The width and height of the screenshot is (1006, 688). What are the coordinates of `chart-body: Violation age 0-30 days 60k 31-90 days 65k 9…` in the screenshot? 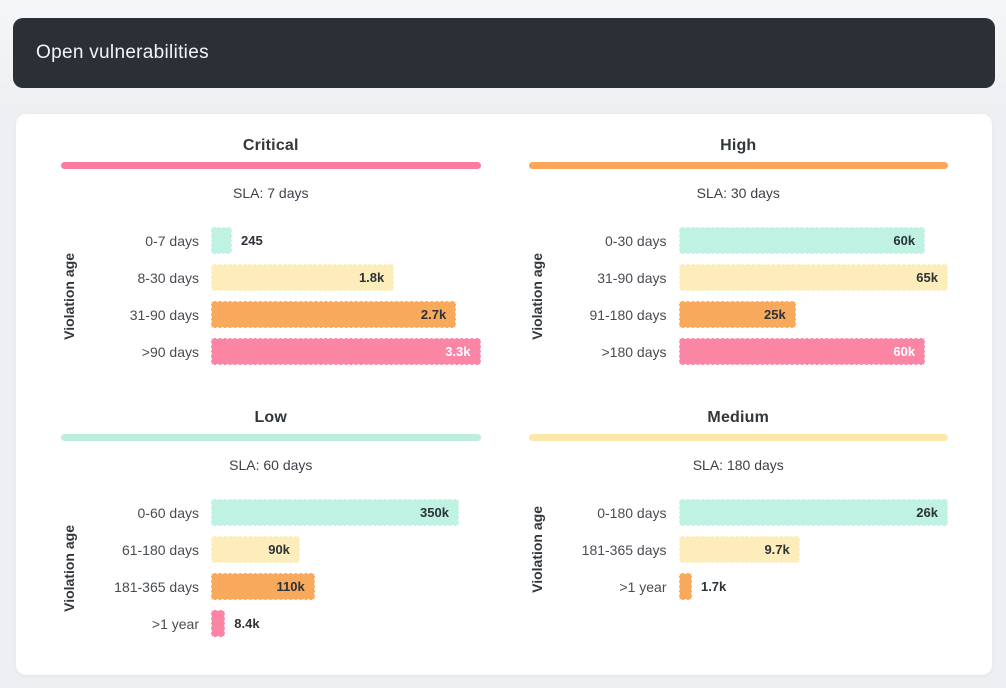 It's located at (738, 296).